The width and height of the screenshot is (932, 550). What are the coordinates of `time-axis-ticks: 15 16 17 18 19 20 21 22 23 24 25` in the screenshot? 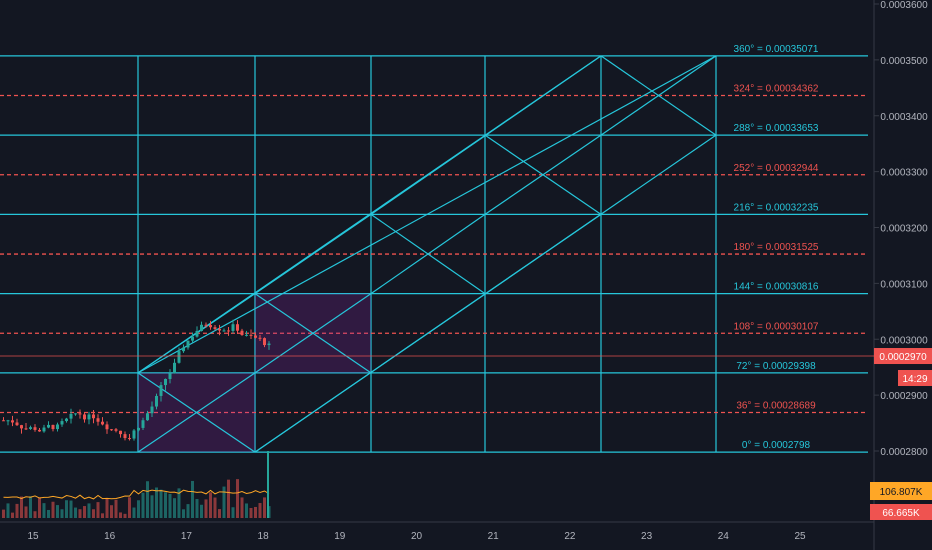 It's located at (416, 536).